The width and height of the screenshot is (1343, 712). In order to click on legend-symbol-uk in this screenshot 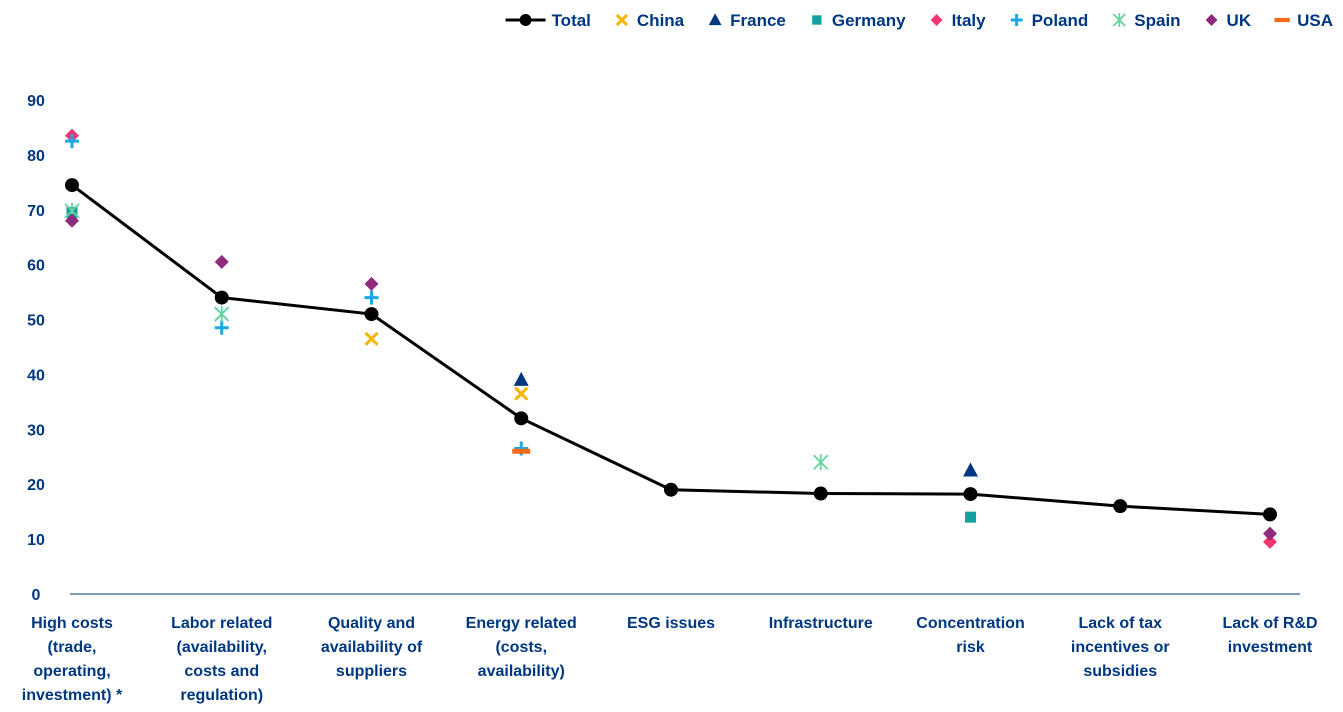, I will do `click(1211, 20)`.